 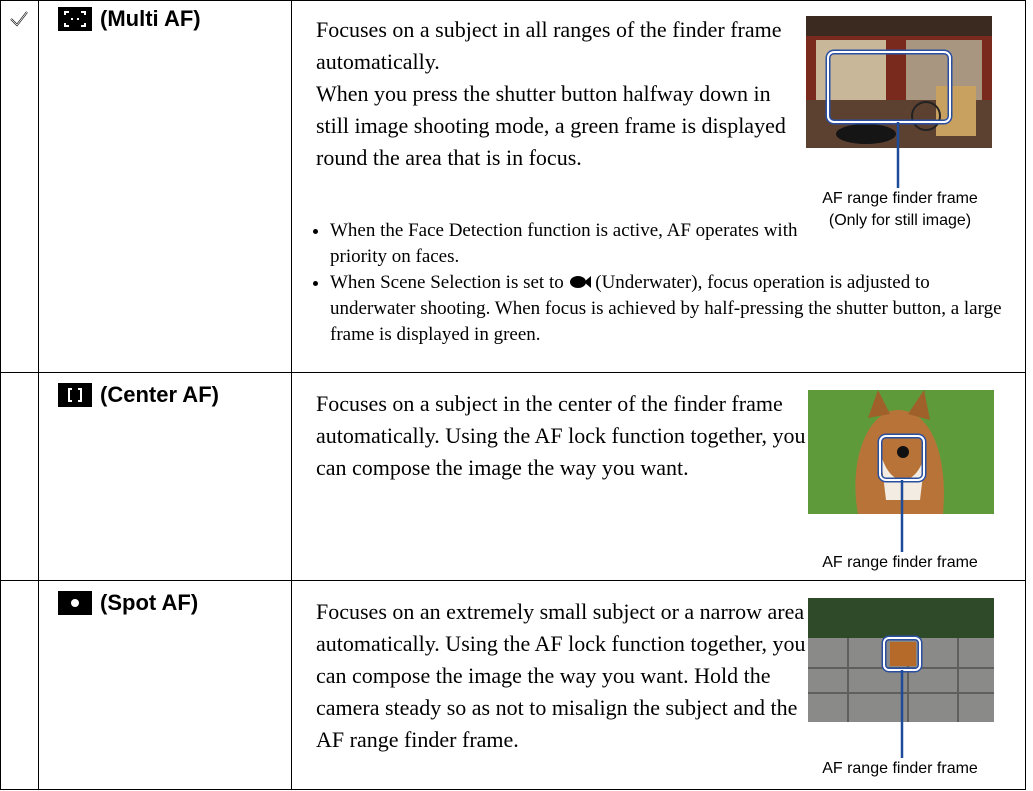 I want to click on mode-name: (Multi AF), so click(x=150, y=18).